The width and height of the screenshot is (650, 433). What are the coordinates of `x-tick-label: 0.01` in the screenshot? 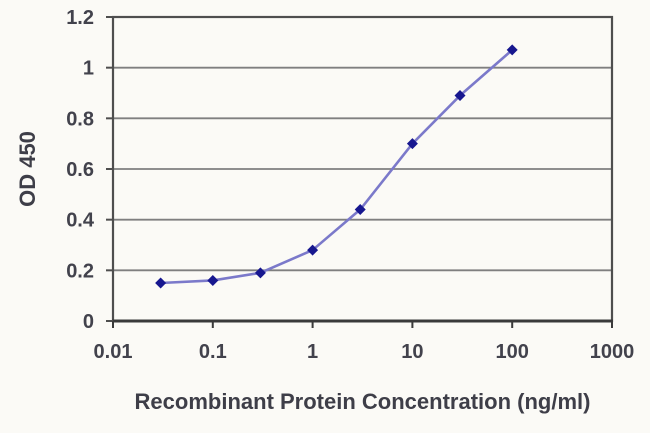 It's located at (113, 352).